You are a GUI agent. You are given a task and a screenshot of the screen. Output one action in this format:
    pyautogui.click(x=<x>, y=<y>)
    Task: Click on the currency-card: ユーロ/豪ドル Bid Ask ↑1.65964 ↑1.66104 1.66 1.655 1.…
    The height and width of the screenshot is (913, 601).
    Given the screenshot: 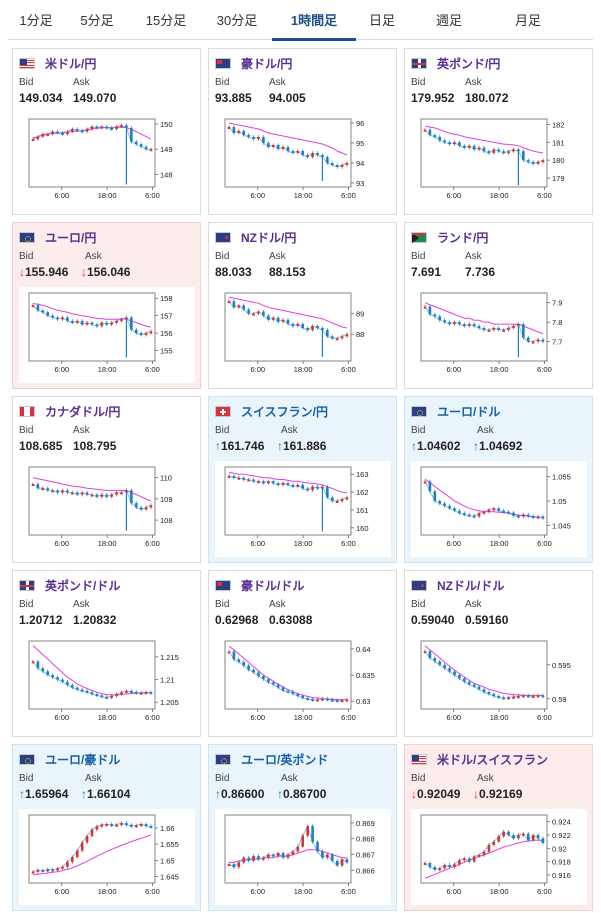 What is the action you would take?
    pyautogui.click(x=106, y=827)
    